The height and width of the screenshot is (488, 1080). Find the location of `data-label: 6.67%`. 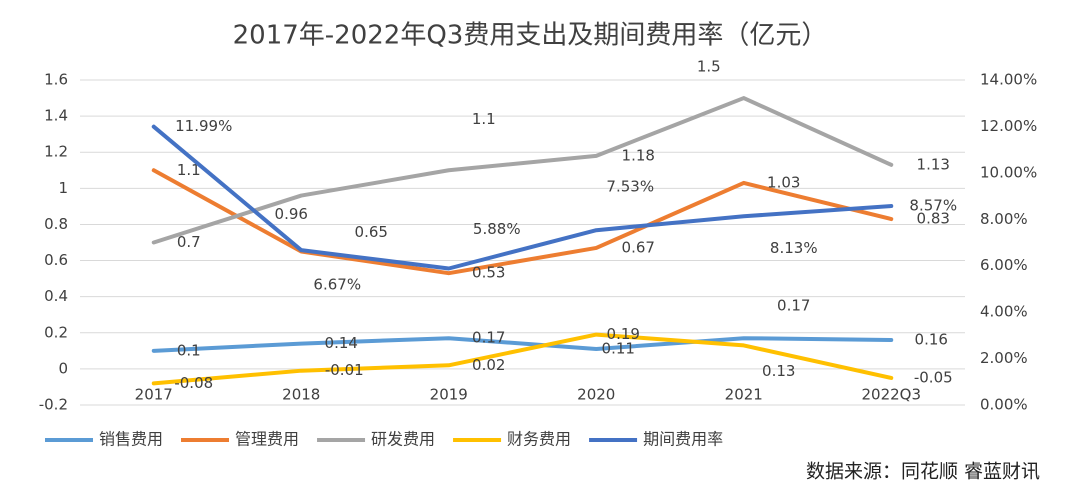

data-label: 6.67% is located at coordinates (337, 285).